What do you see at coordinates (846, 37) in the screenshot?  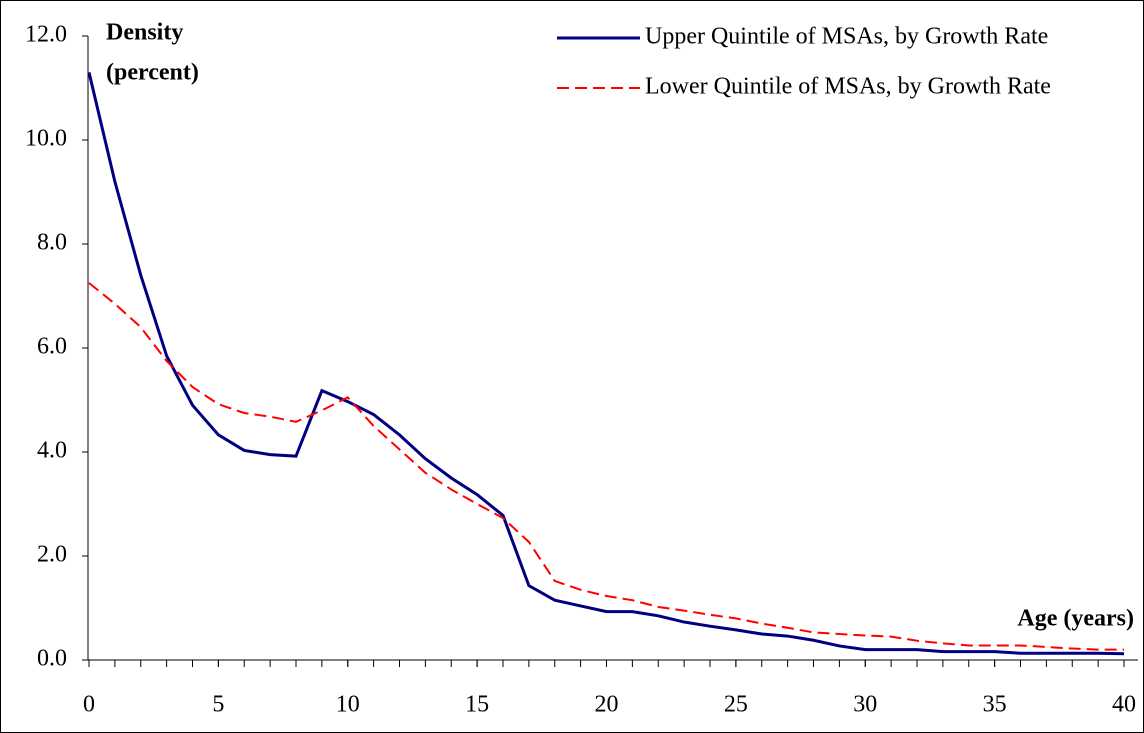 I see `legend-label: Upper Quintile of MSAs, by Growth Rate` at bounding box center [846, 37].